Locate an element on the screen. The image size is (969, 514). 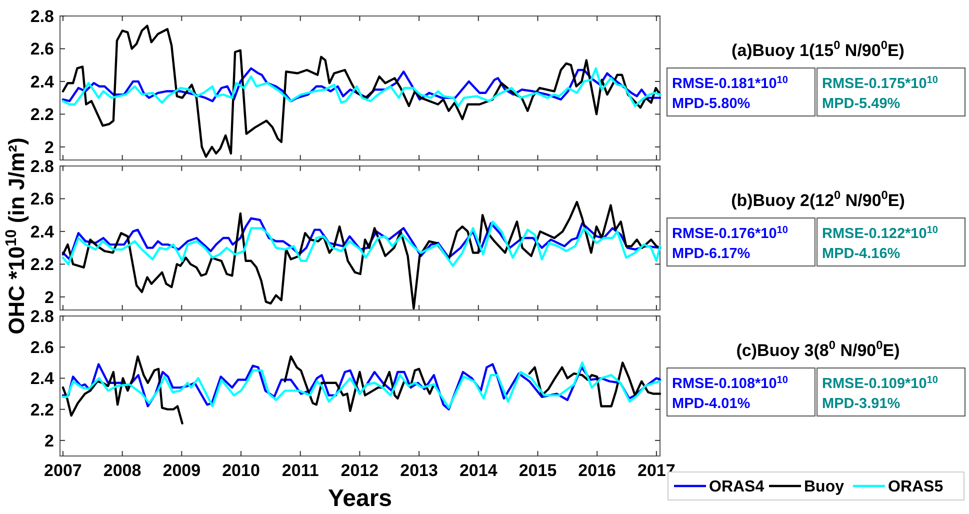
text: (c)Buoy 3(8$^{0}$ N/90$^{0}$E) is located at coordinates (818, 349).